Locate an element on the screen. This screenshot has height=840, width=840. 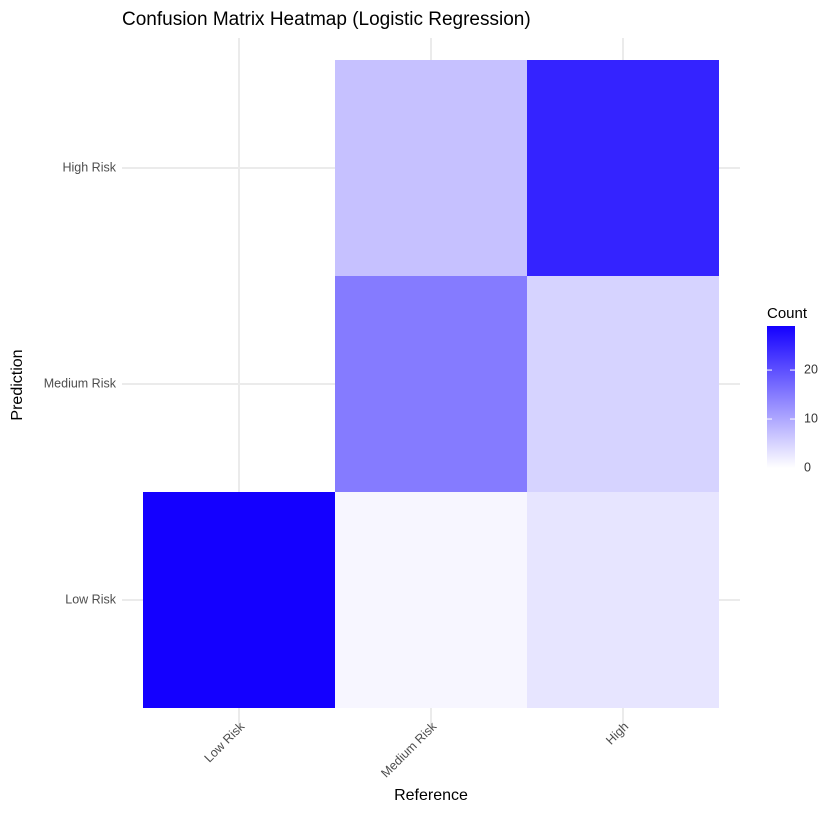
legend-ticks: 0 10 20 is located at coordinates (792, 418).